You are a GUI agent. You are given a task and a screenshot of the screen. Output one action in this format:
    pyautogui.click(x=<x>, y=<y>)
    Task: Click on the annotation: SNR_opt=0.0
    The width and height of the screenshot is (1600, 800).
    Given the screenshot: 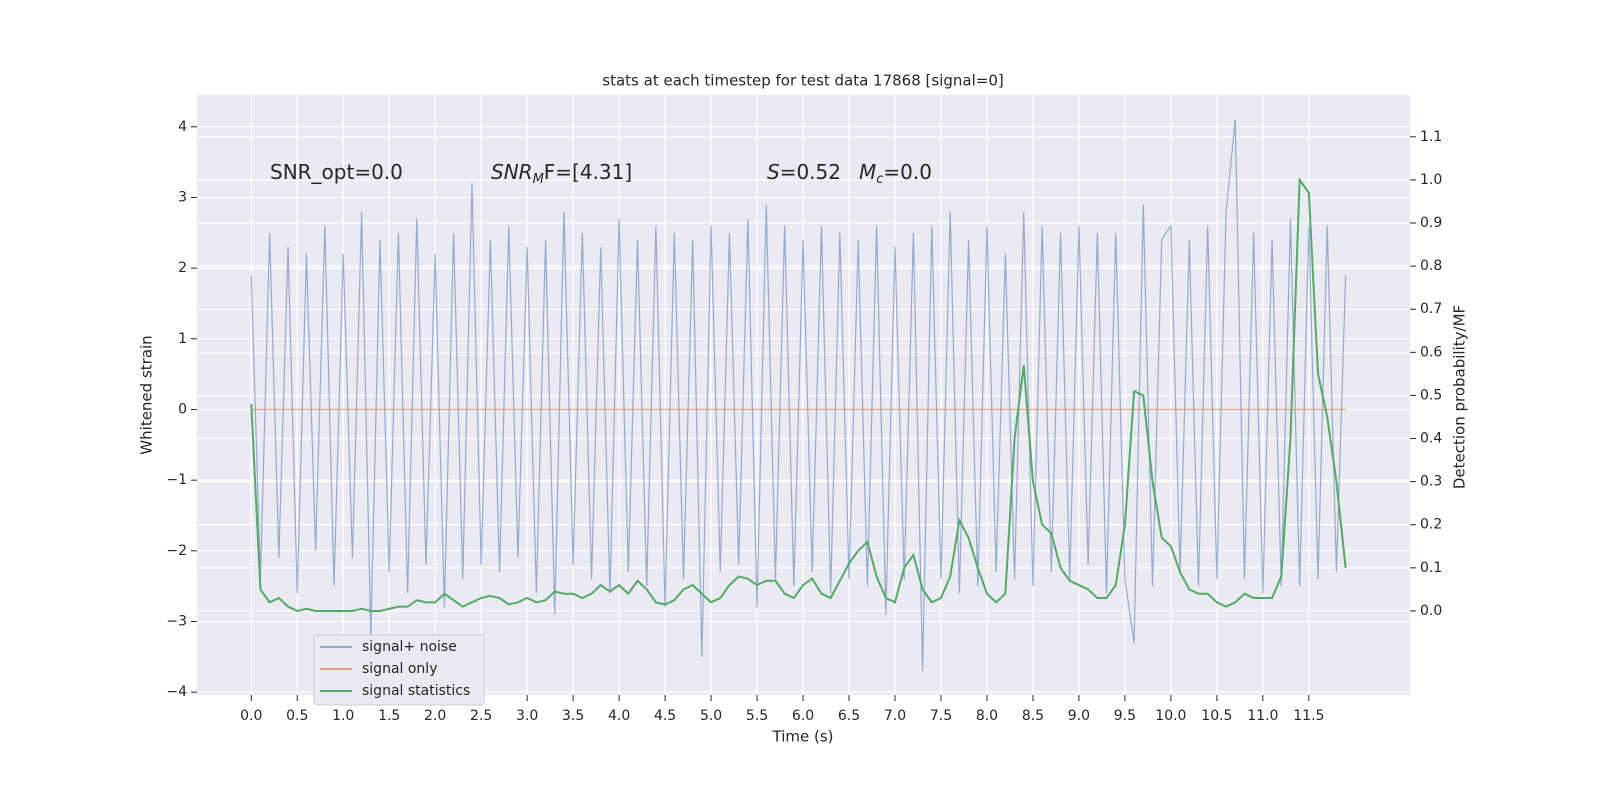 What is the action you would take?
    pyautogui.click(x=336, y=172)
    